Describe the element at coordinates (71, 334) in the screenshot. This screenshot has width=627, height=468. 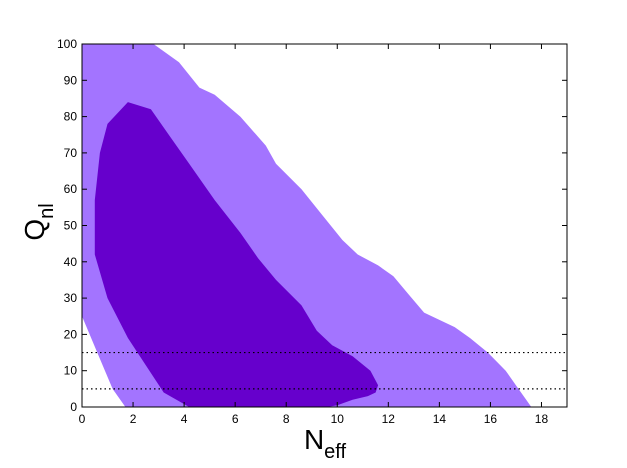
I see `y-tick-label: 20` at that location.